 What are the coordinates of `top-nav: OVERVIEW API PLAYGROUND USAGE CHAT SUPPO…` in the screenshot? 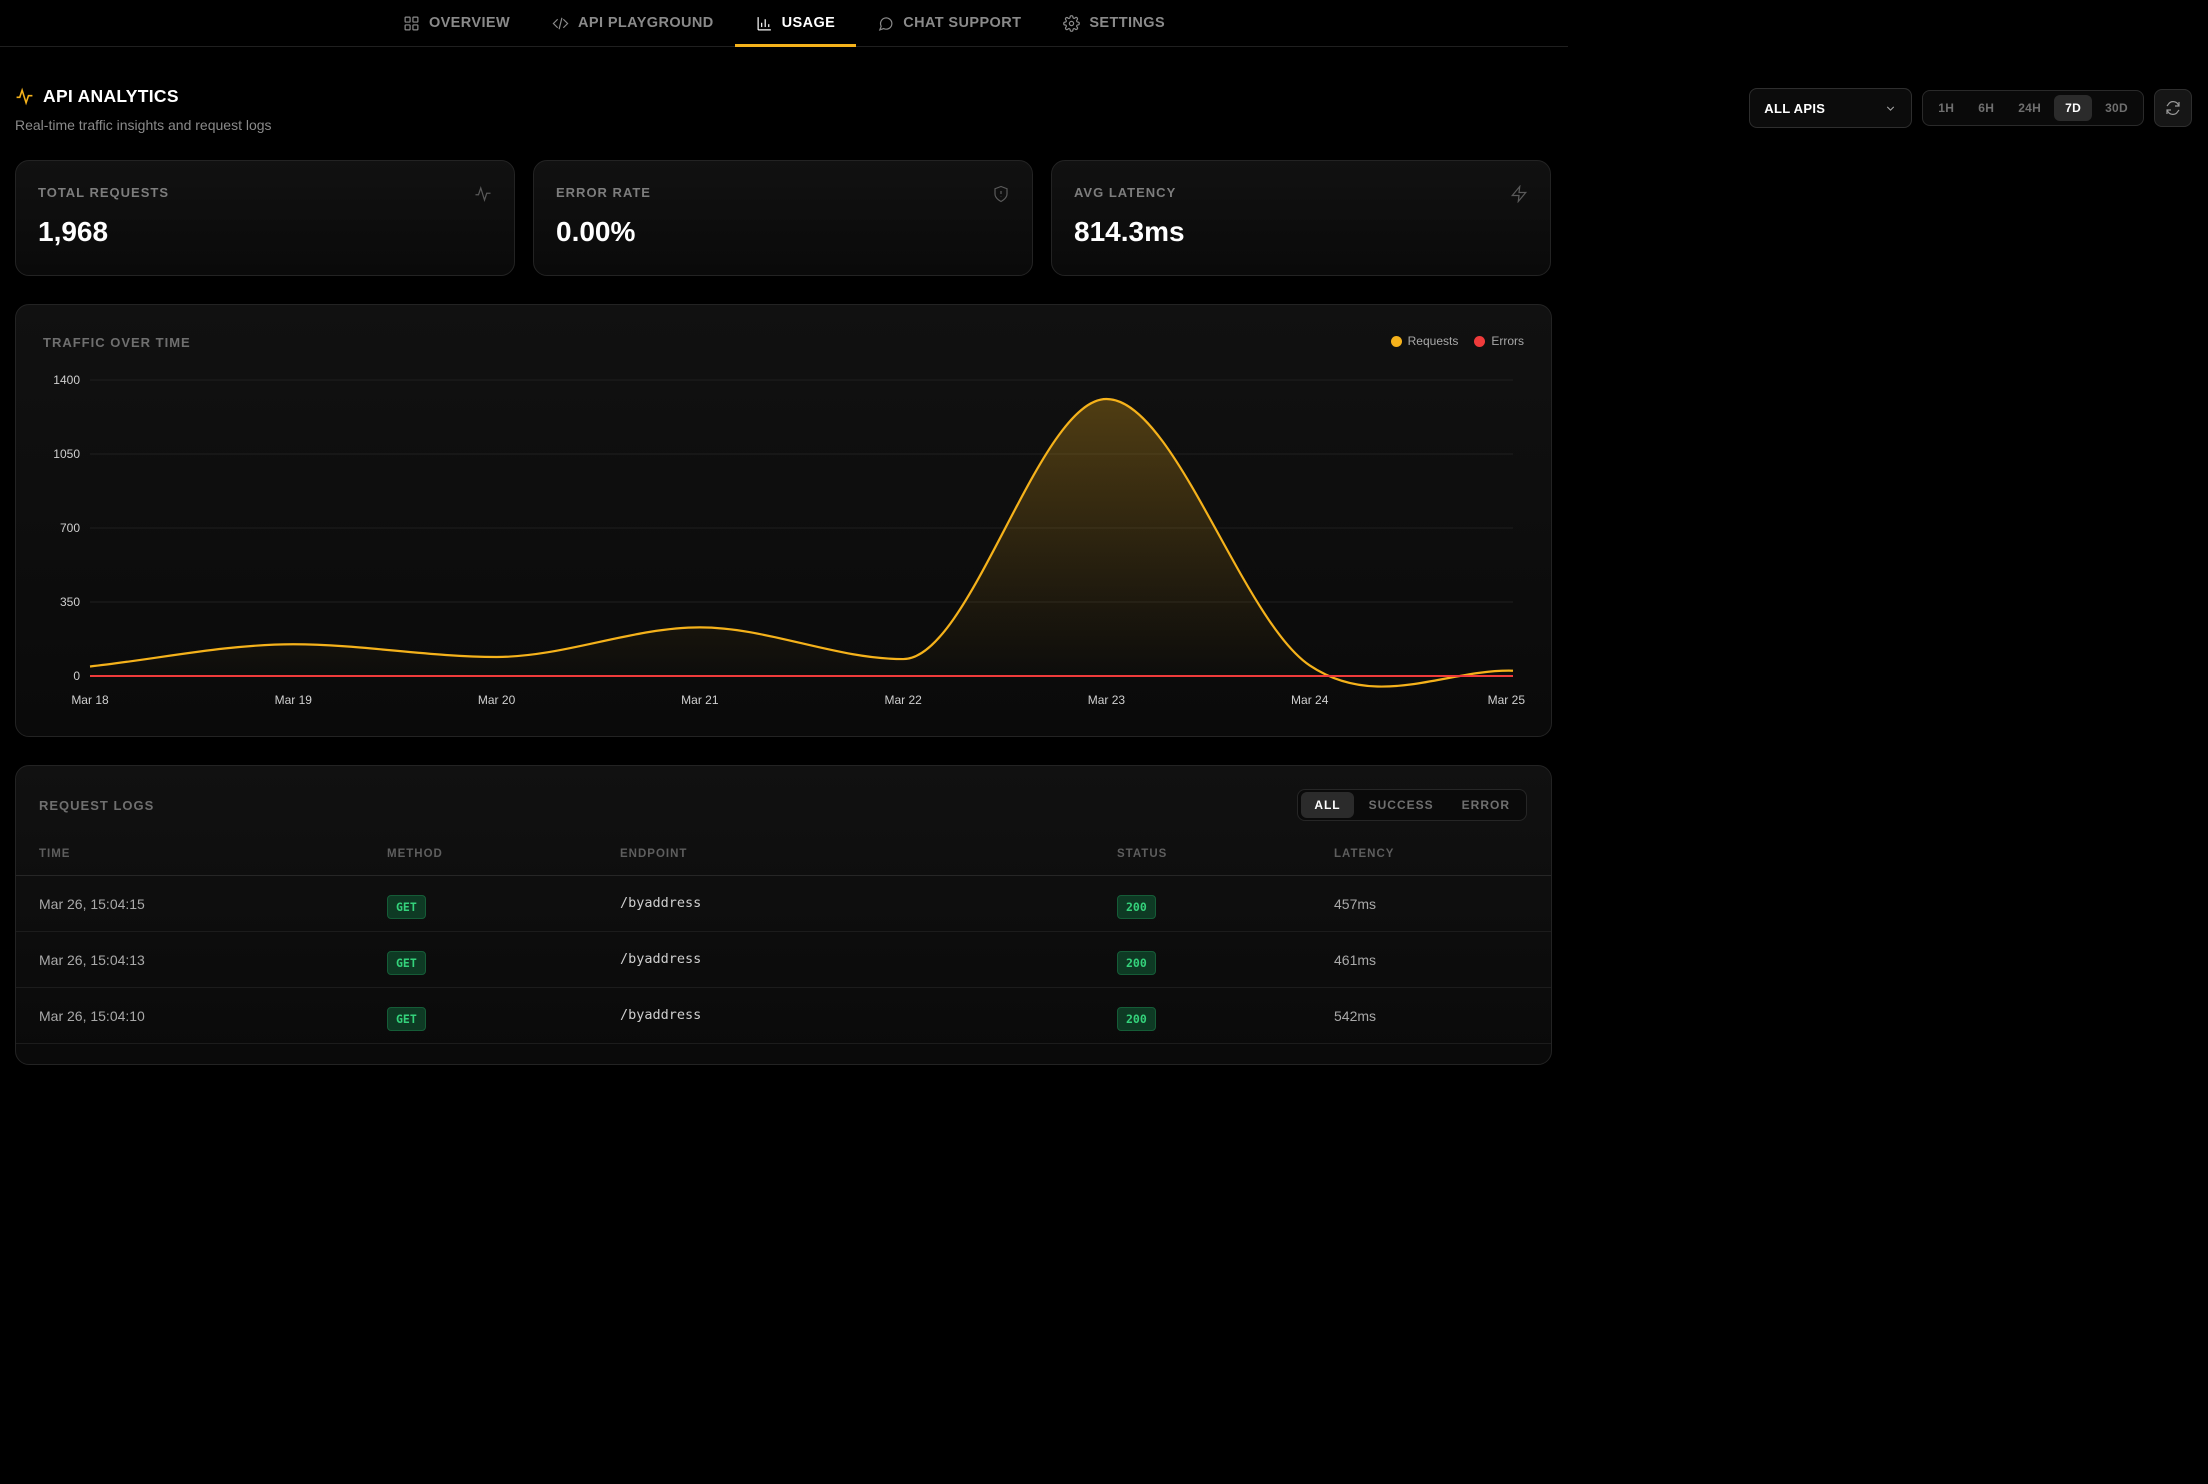 It's located at (784, 23).